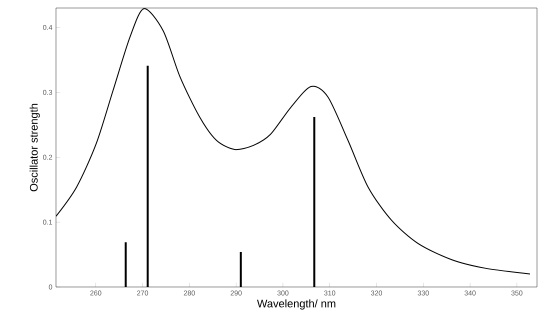  What do you see at coordinates (35, 148) in the screenshot?
I see `y-axis-title: Oscillator strength` at bounding box center [35, 148].